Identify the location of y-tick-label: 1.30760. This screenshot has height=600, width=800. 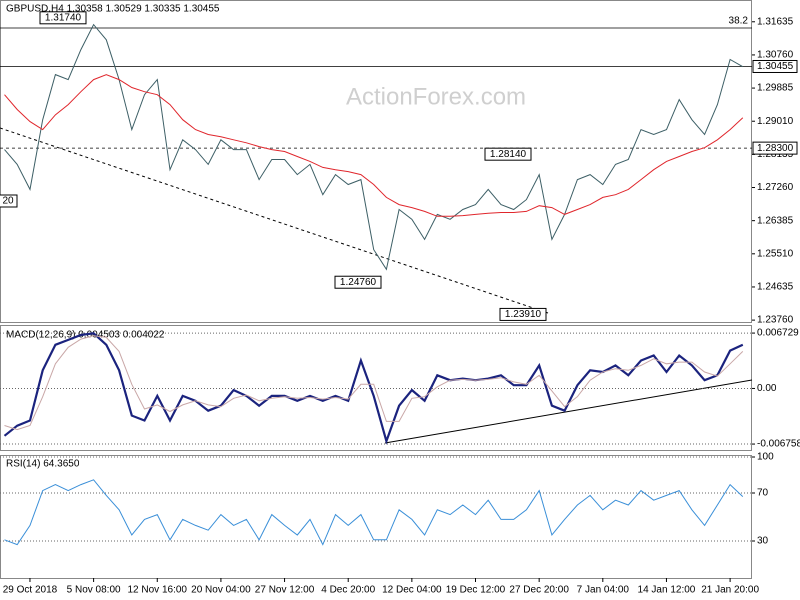
(775, 55).